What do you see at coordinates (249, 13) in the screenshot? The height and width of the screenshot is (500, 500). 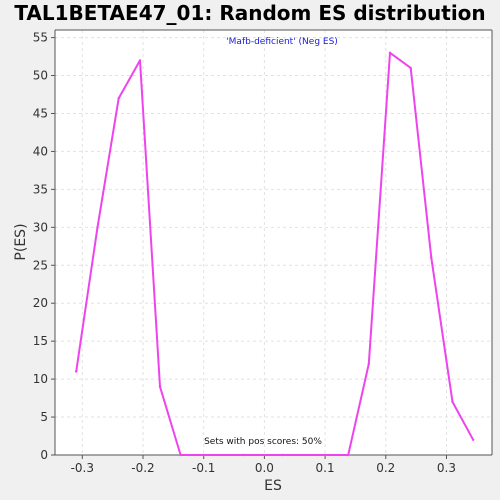 I see `chart-title: TAL1BETAE47_01: Random ES distribution` at bounding box center [249, 13].